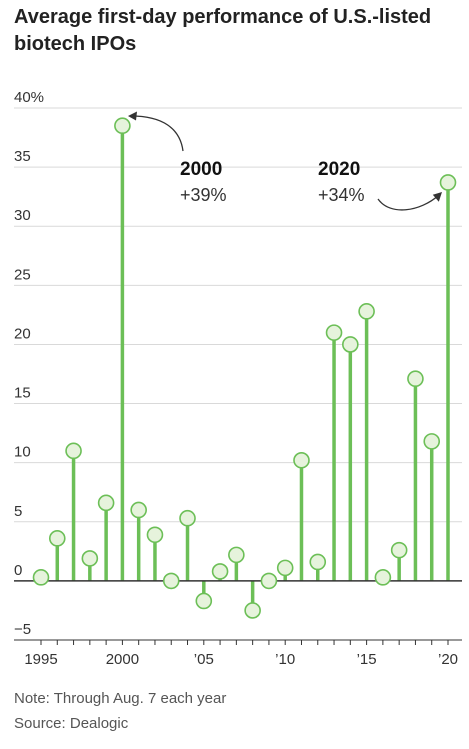 The image size is (469, 749). Describe the element at coordinates (18, 570) in the screenshot. I see `y-tick-label: 0` at that location.